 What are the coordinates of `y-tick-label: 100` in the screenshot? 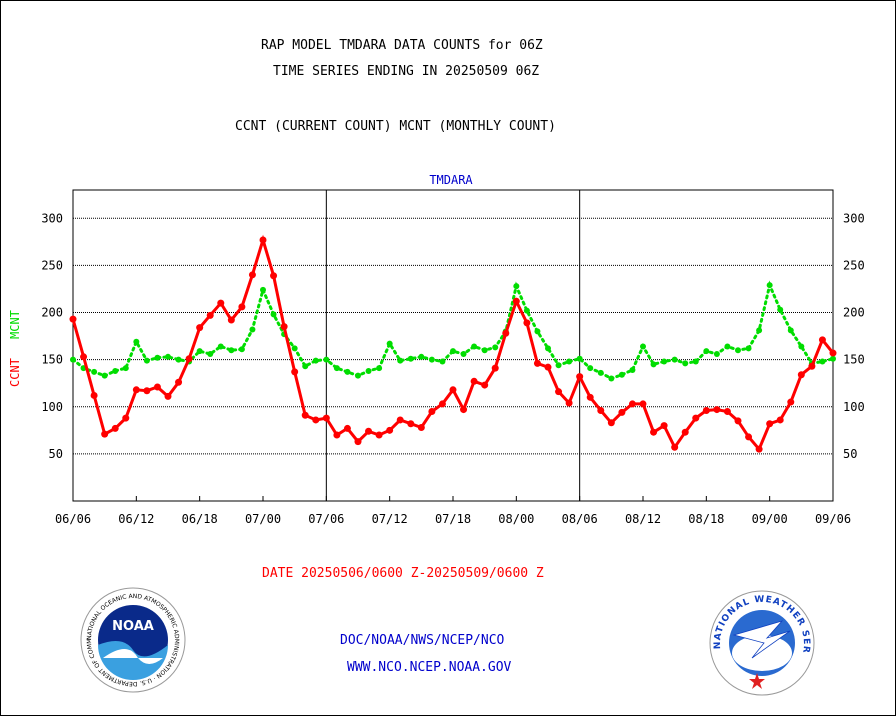 It's located at (52, 407).